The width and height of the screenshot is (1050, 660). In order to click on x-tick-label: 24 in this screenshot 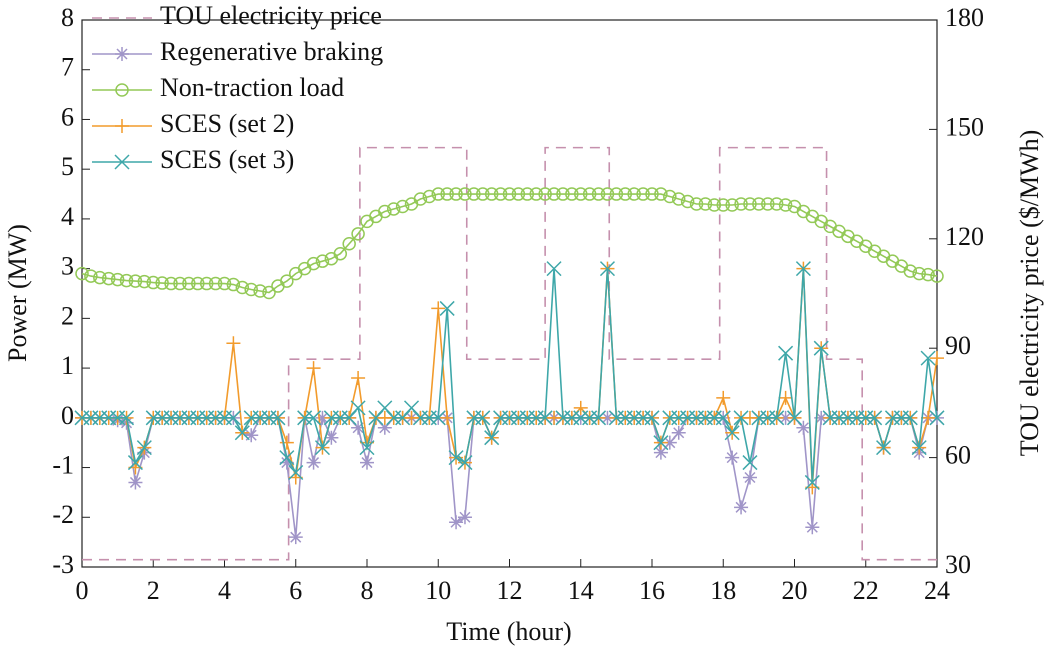, I will do `click(937, 590)`.